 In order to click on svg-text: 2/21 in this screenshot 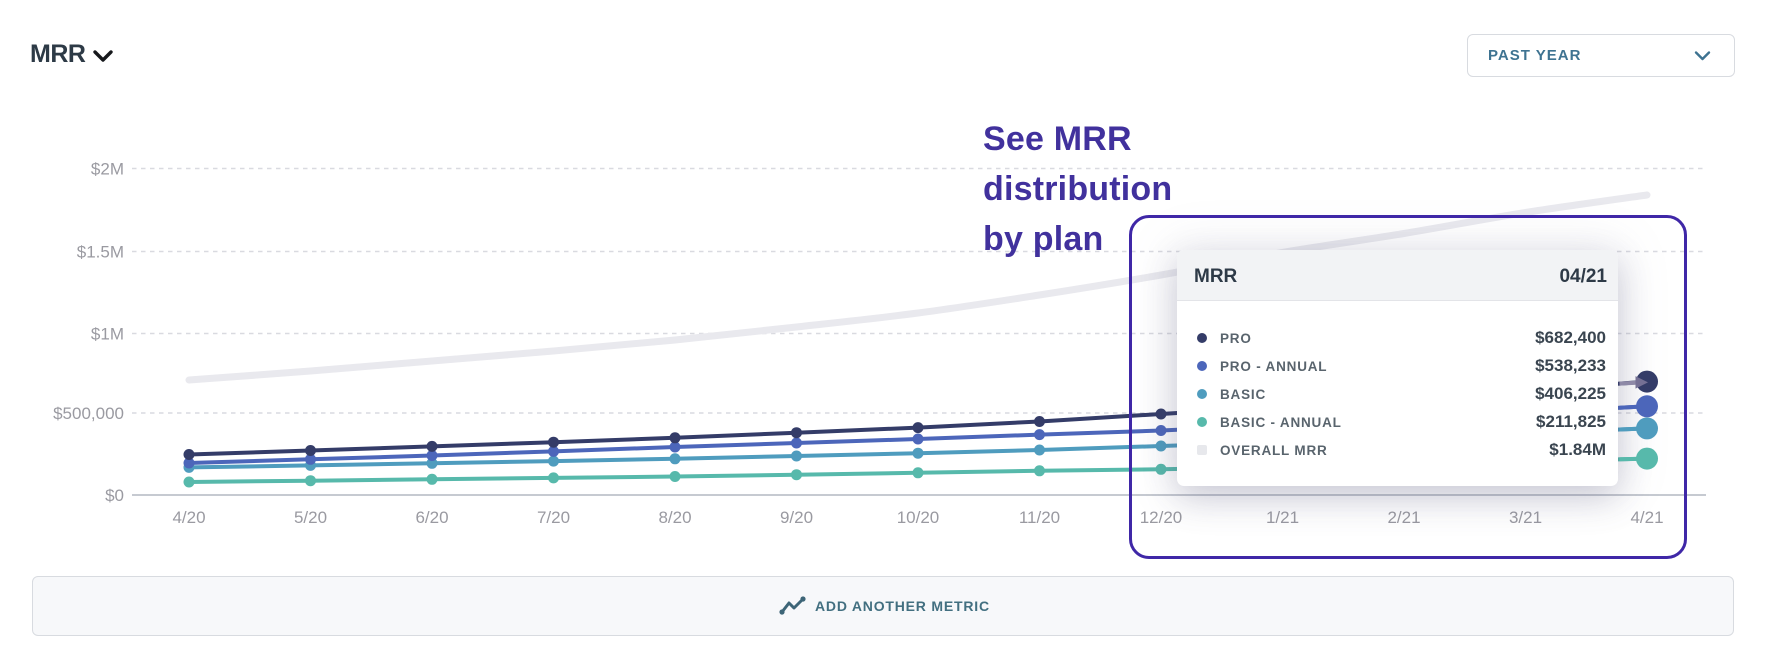, I will do `click(1403, 517)`.